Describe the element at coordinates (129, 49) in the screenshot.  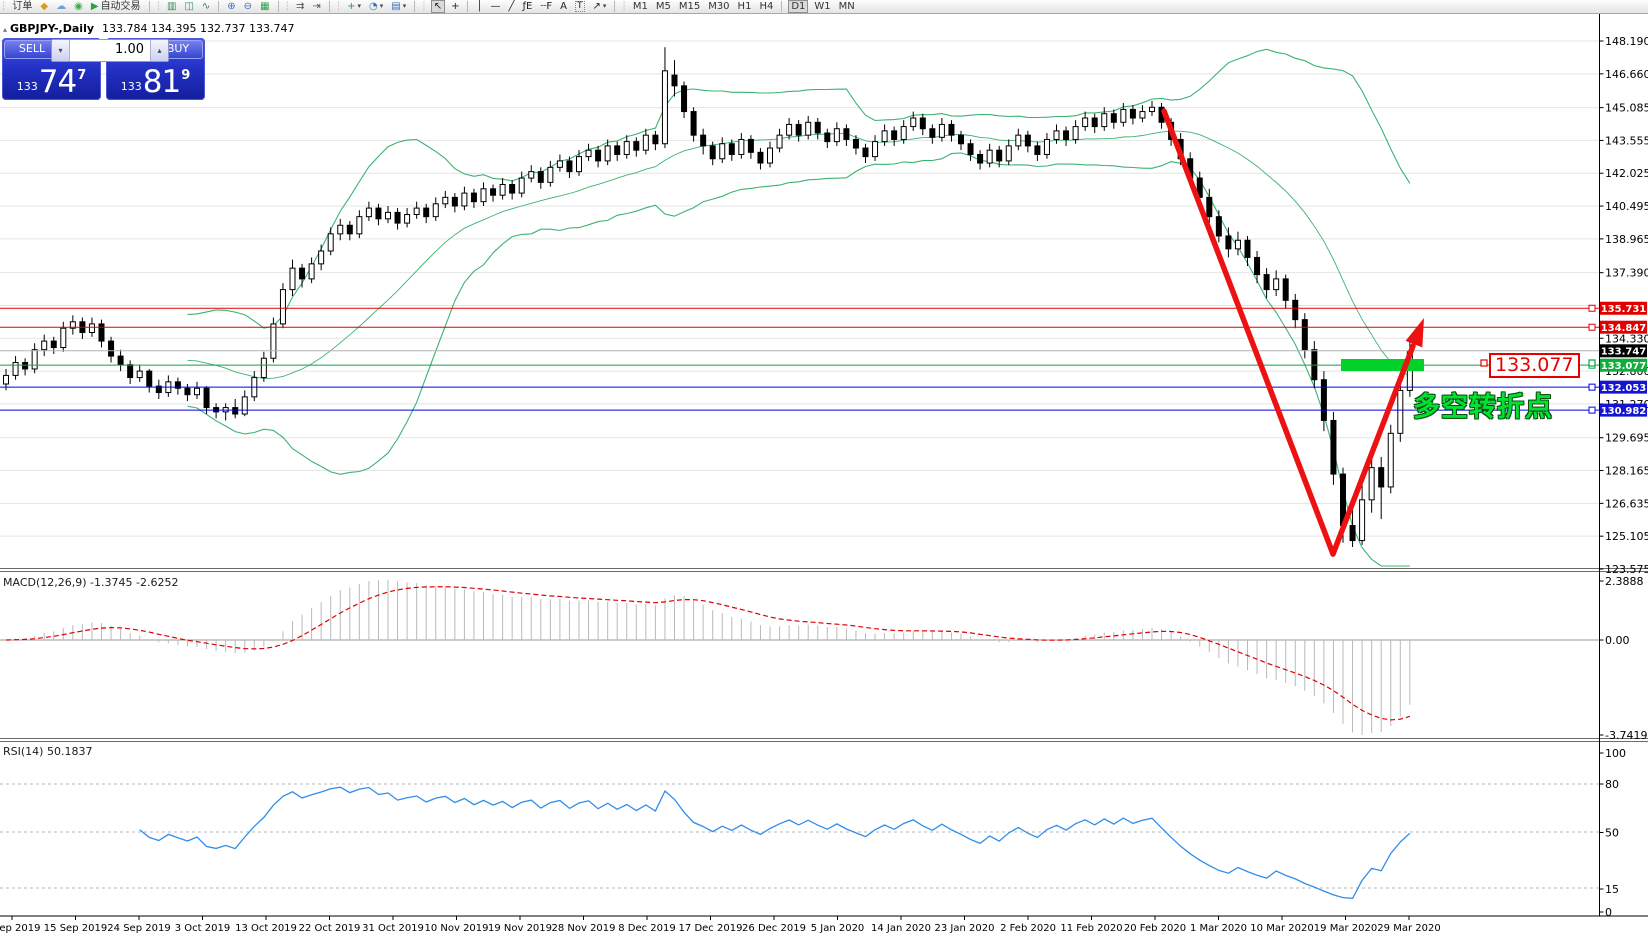
I see `volume-input: 1.00` at that location.